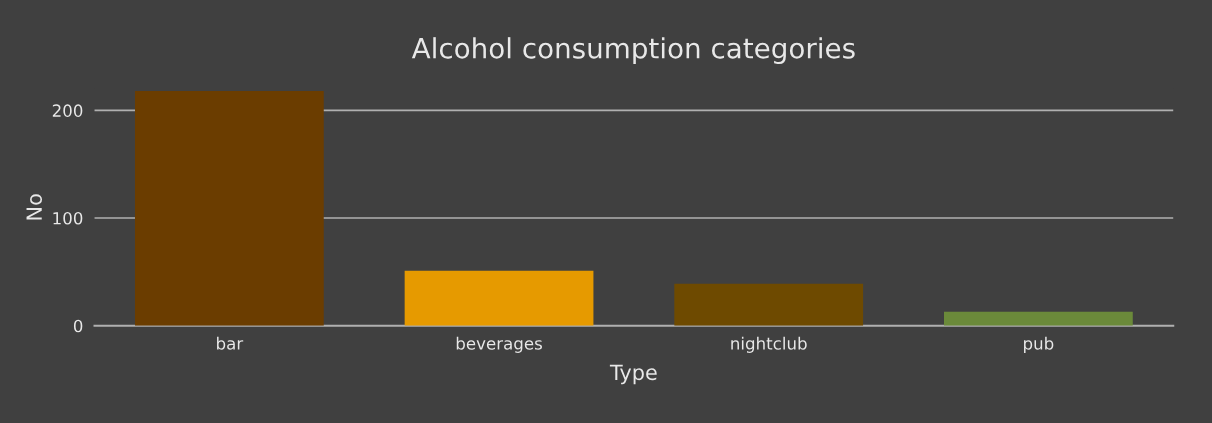 The width and height of the screenshot is (1212, 423). What do you see at coordinates (67, 110) in the screenshot?
I see `y-tick-label: 200` at bounding box center [67, 110].